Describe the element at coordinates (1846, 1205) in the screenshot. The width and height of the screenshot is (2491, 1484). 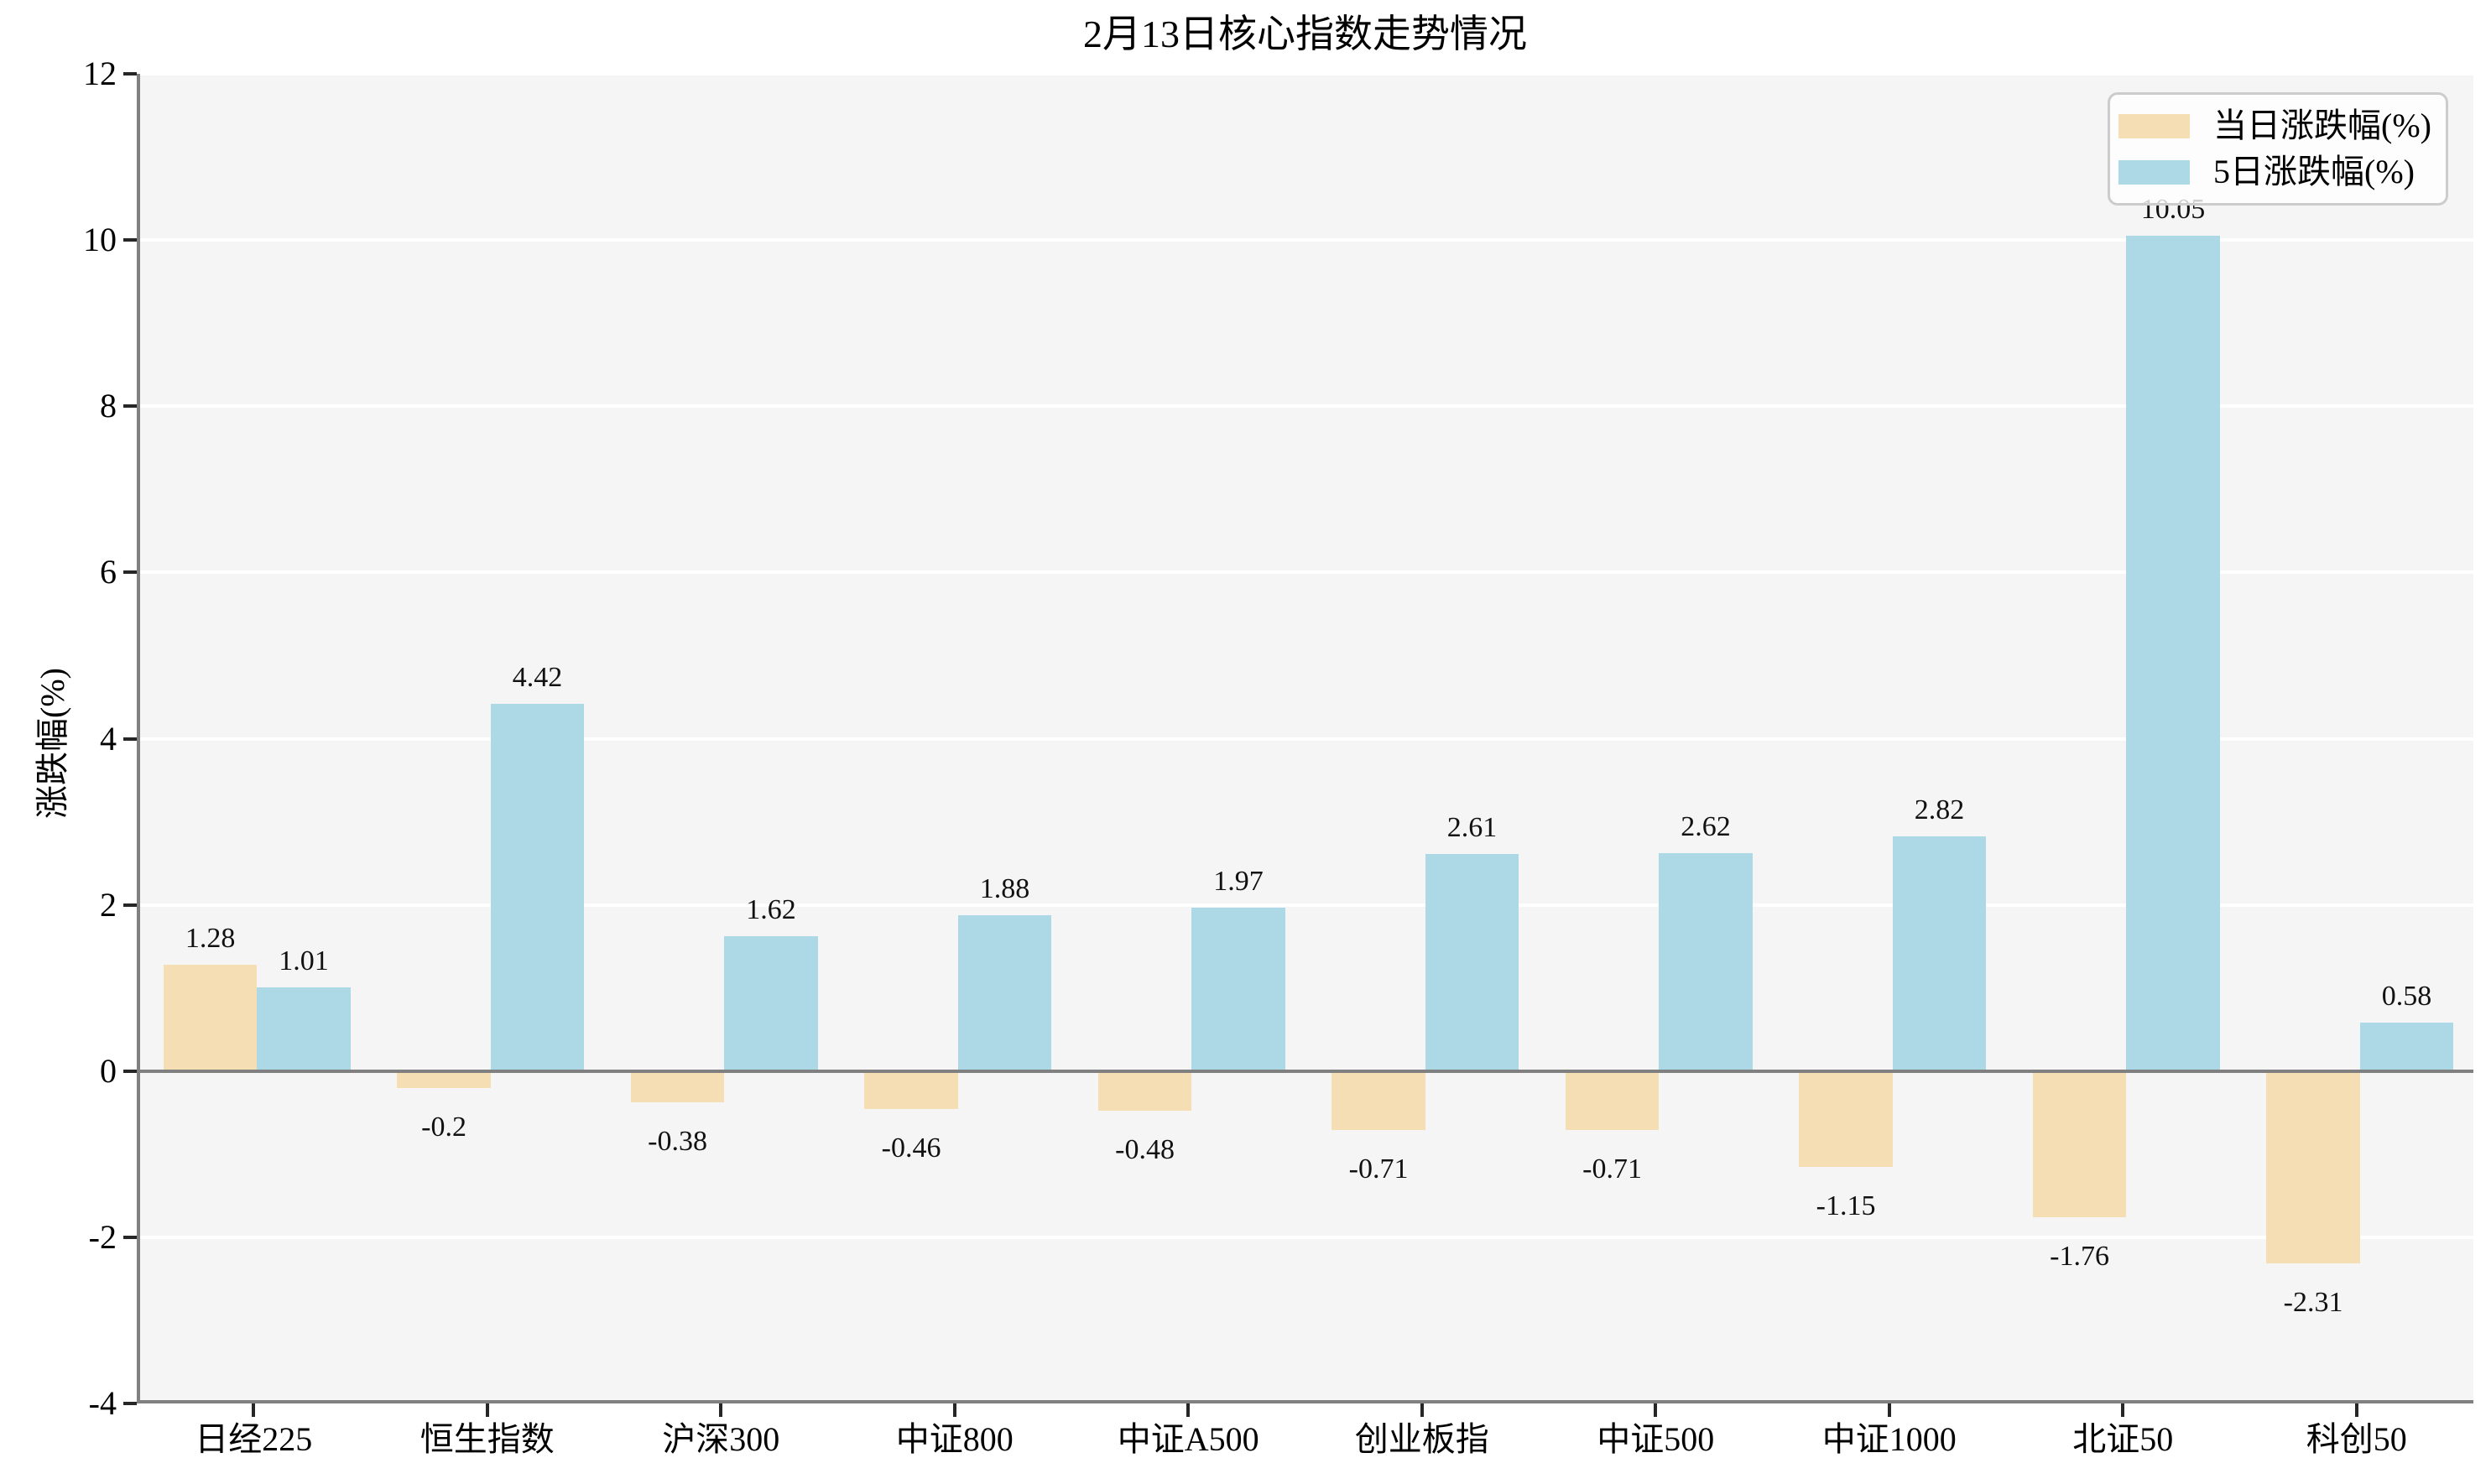
I see `bar-value-daily-中证1000: -1.15` at that location.